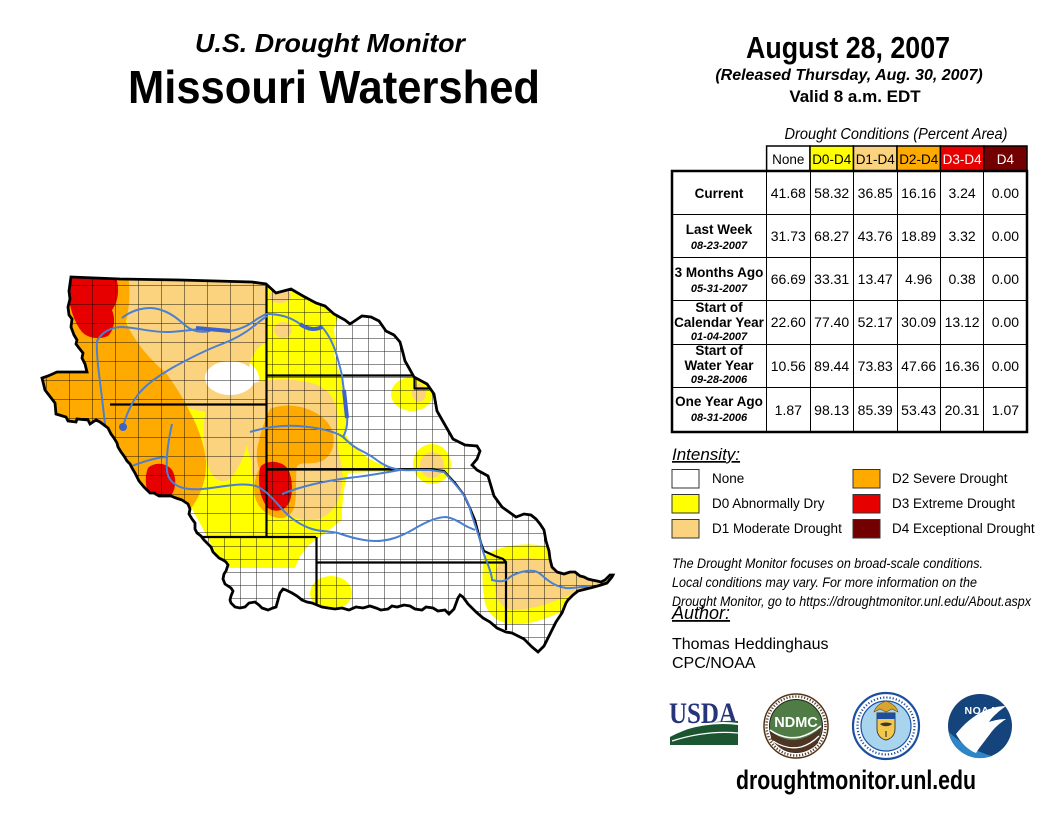 The height and width of the screenshot is (816, 1056). I want to click on svg-text: 13.12, so click(962, 322).